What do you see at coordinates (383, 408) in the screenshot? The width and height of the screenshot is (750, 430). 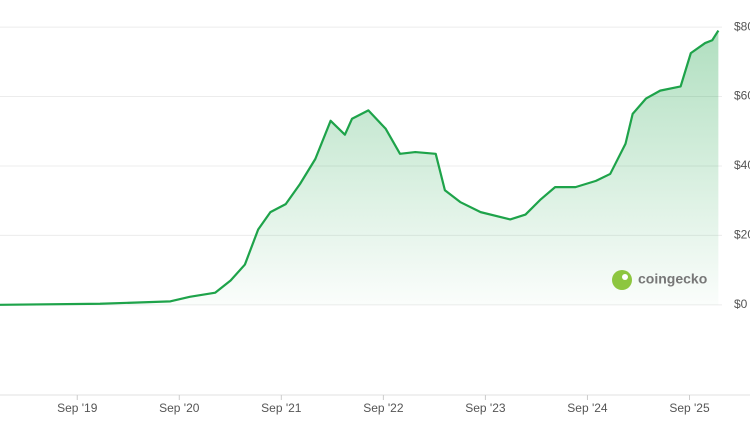 I see `x-tick-label: Sep '22` at bounding box center [383, 408].